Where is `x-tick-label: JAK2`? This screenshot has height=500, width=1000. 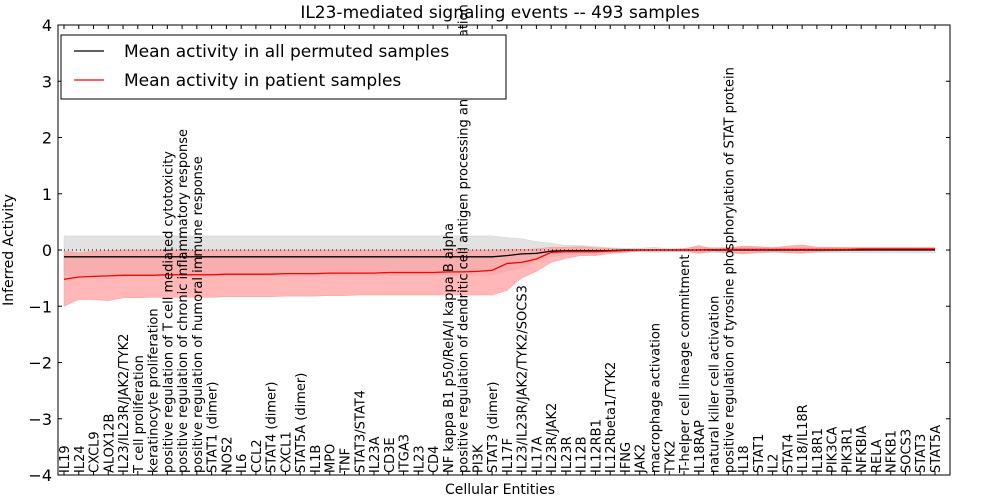 x-tick-label: JAK2 is located at coordinates (641, 459).